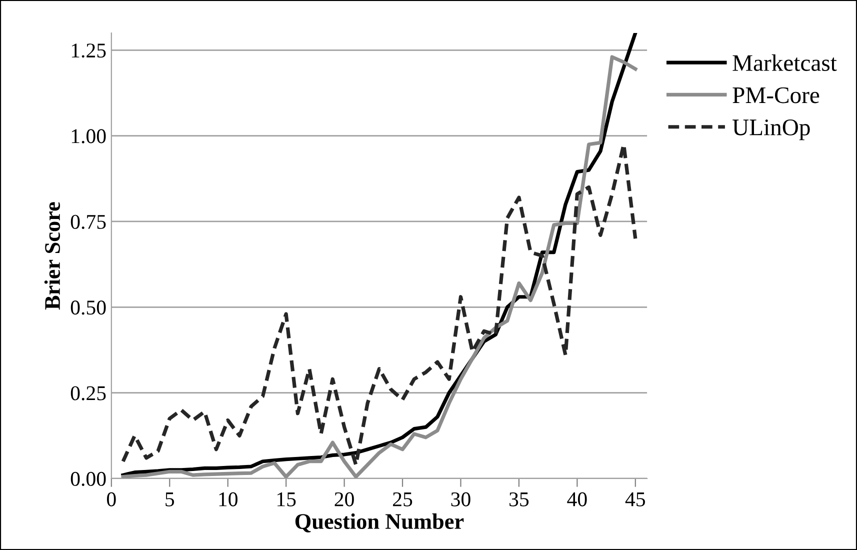 The width and height of the screenshot is (857, 550). What do you see at coordinates (88, 393) in the screenshot?
I see `y-tick-label: 0.25` at bounding box center [88, 393].